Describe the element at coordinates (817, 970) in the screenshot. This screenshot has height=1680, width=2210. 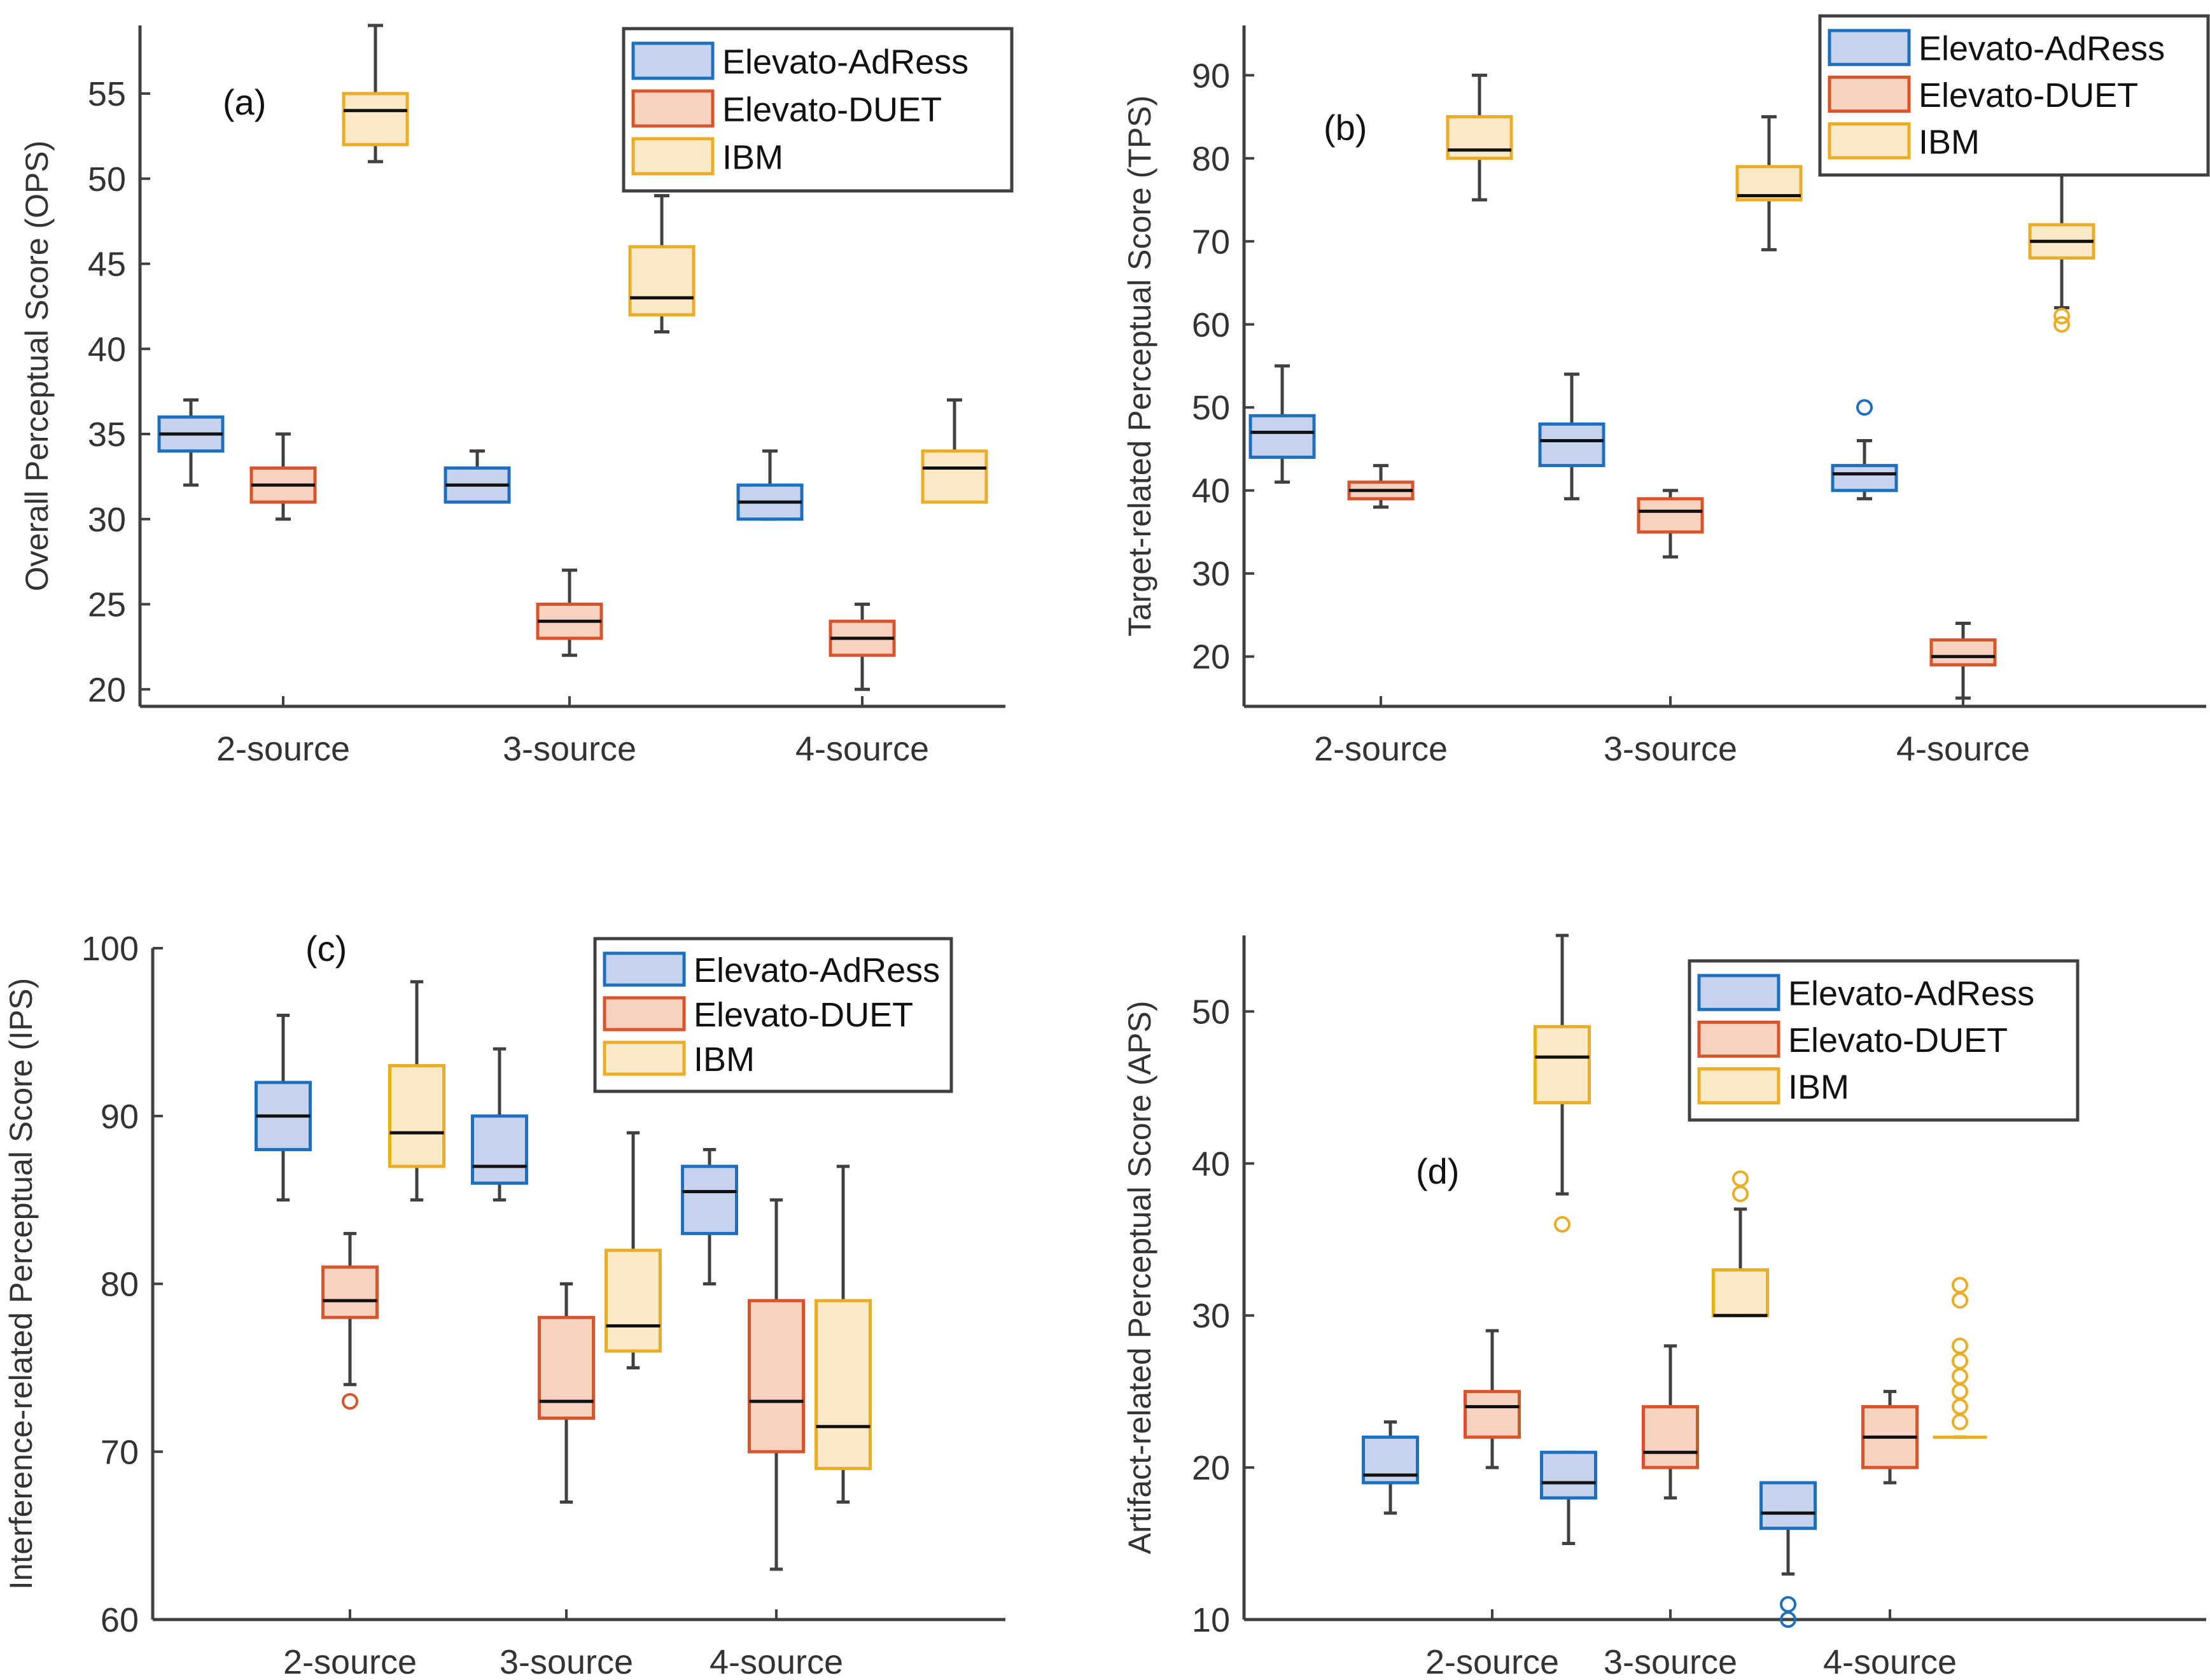
I see `legend-label-adress: Elevato-AdRess` at that location.